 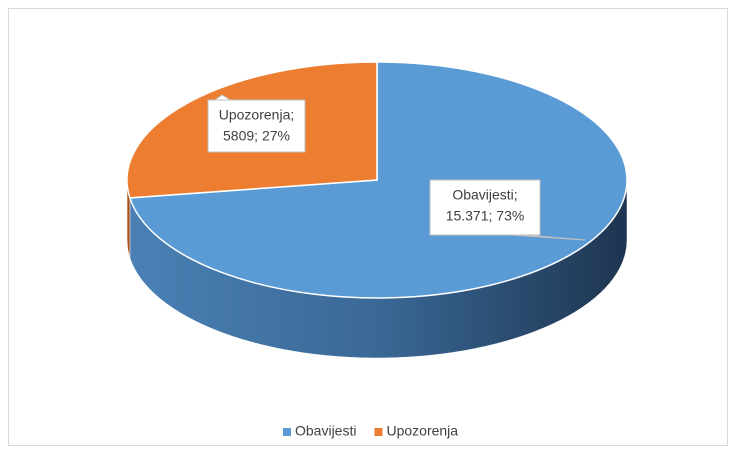 What do you see at coordinates (370, 431) in the screenshot?
I see `legend: Obavijesti Upozorenja` at bounding box center [370, 431].